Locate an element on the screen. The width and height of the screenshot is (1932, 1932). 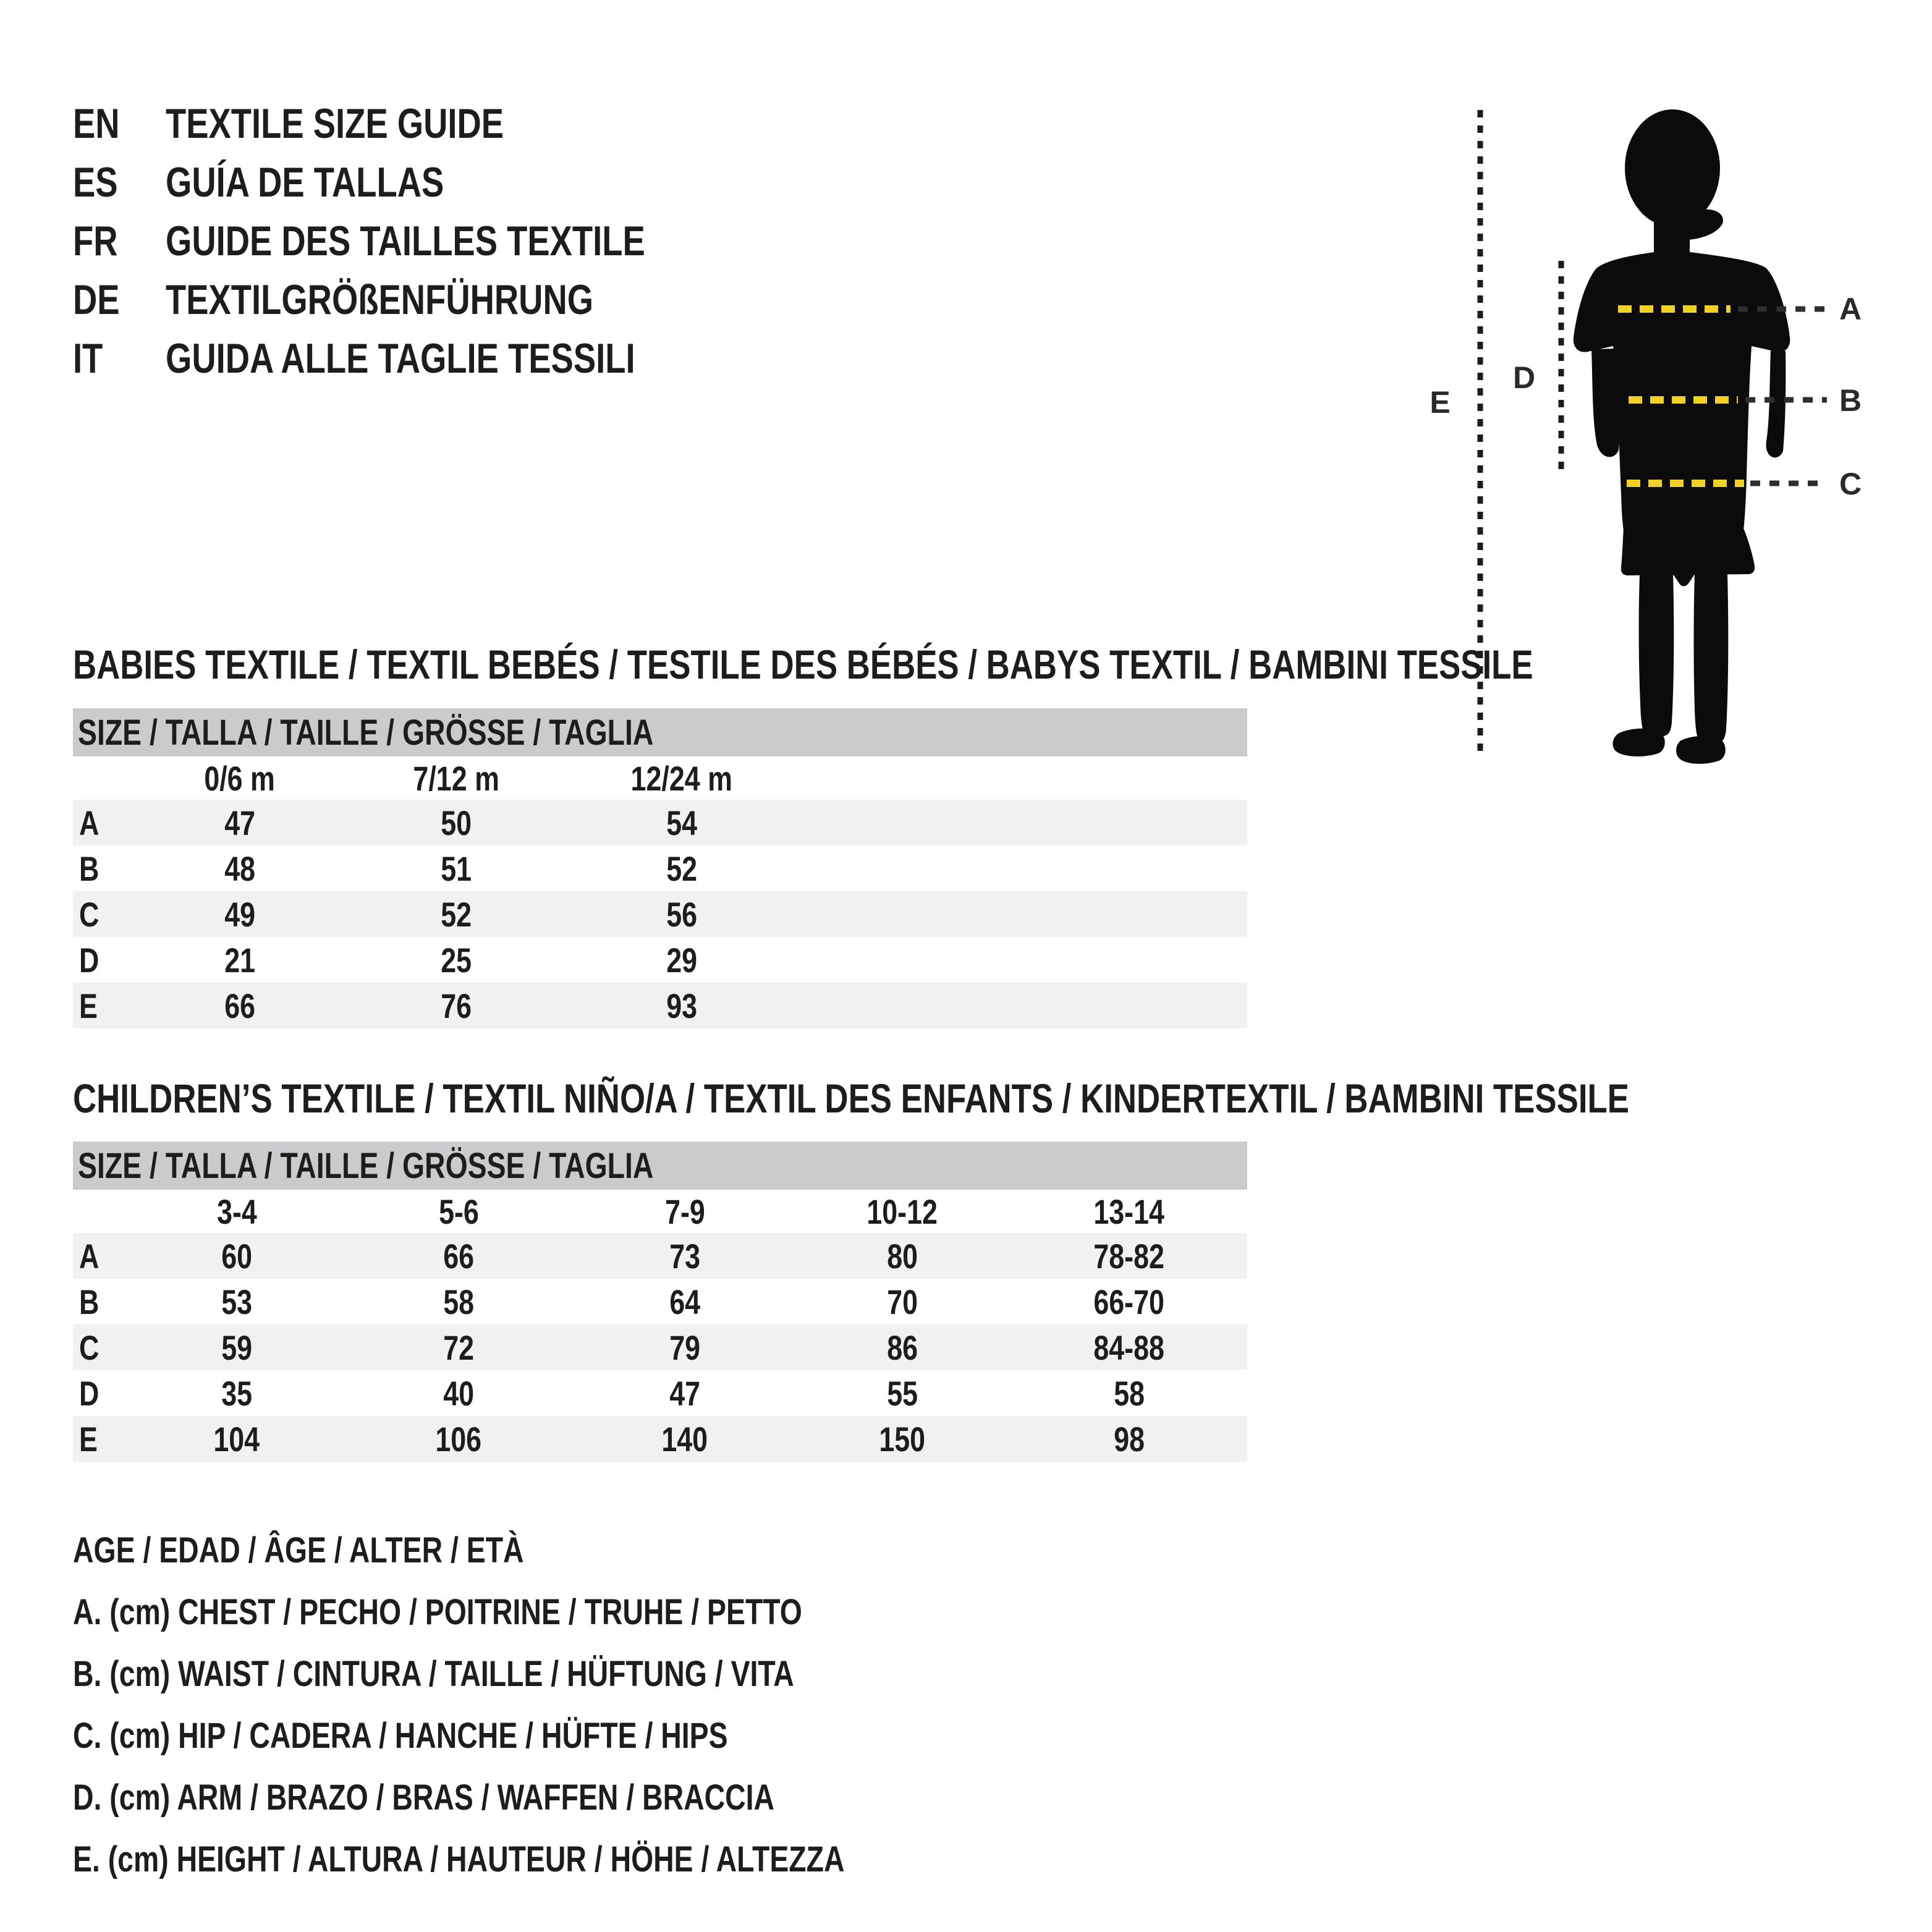
table-cell: 54 is located at coordinates (681, 822).